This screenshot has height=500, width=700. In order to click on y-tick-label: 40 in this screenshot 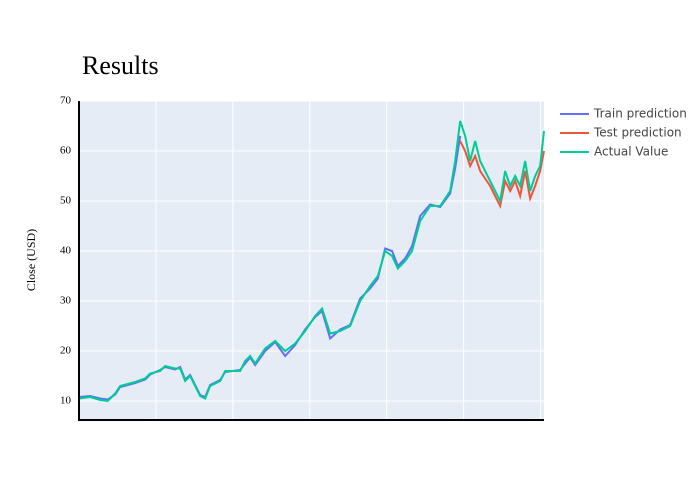, I will do `click(66, 251)`.